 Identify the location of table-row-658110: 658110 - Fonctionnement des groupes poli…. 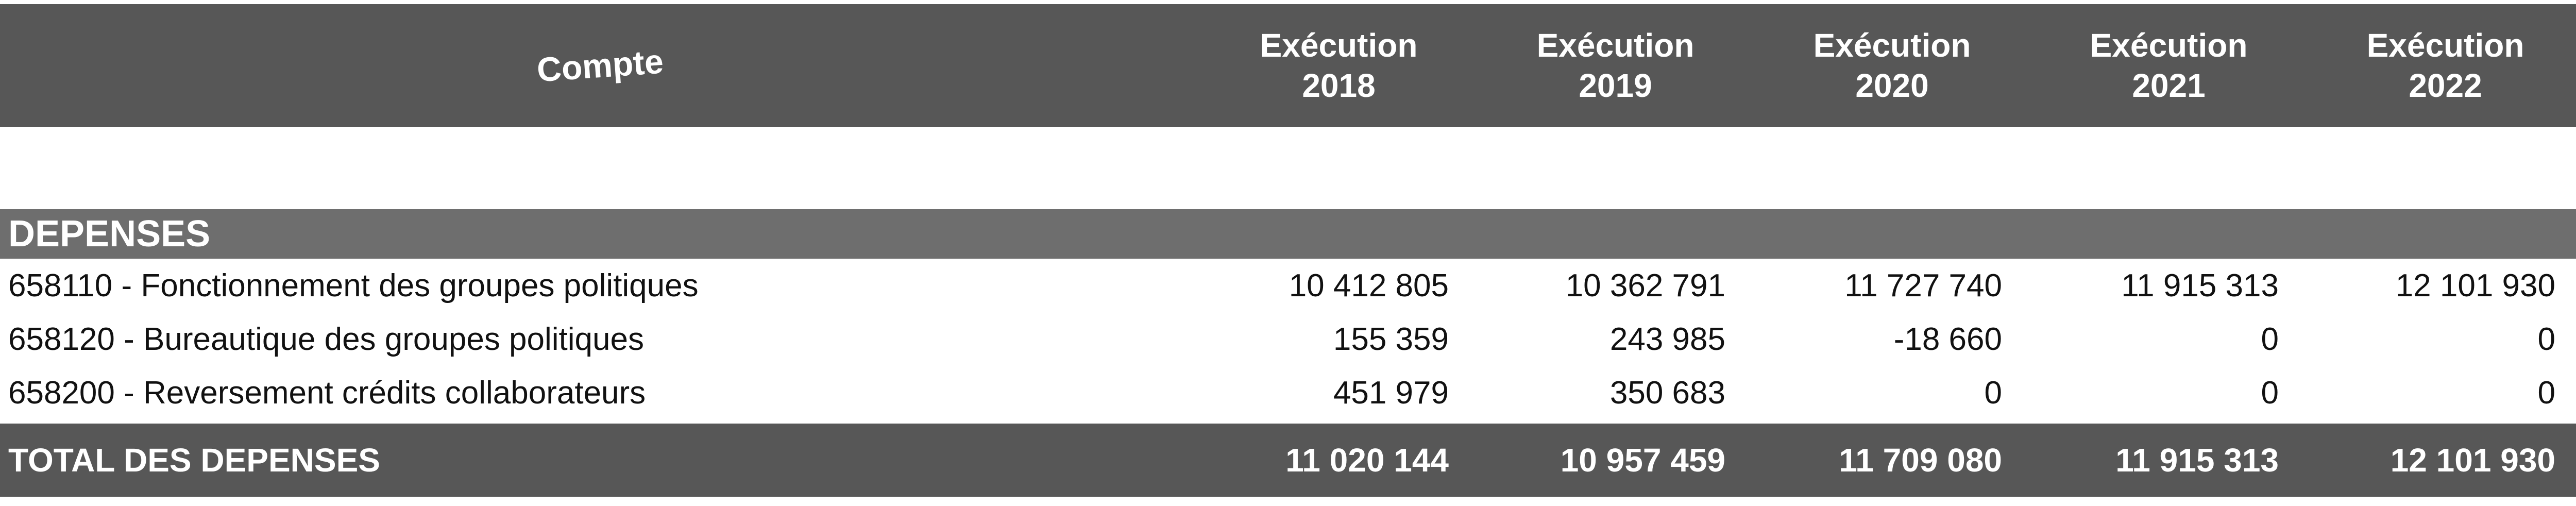
(1288, 285).